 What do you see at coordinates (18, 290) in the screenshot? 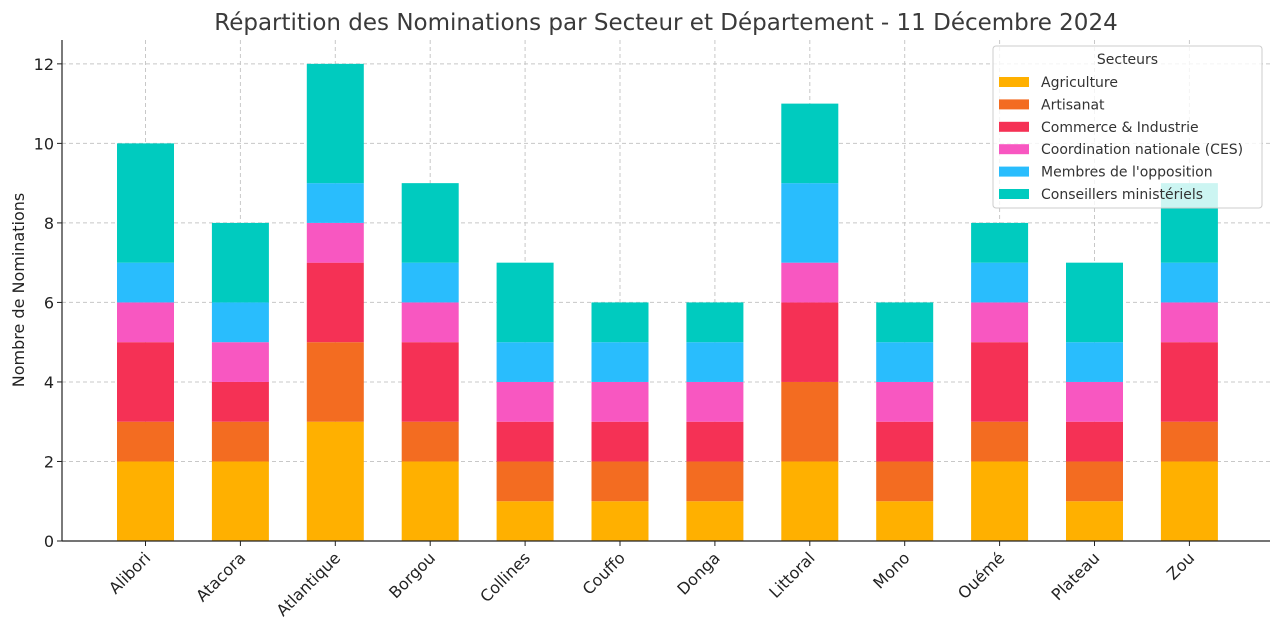
I see `y-axis-label: Nombre de Nominations` at bounding box center [18, 290].